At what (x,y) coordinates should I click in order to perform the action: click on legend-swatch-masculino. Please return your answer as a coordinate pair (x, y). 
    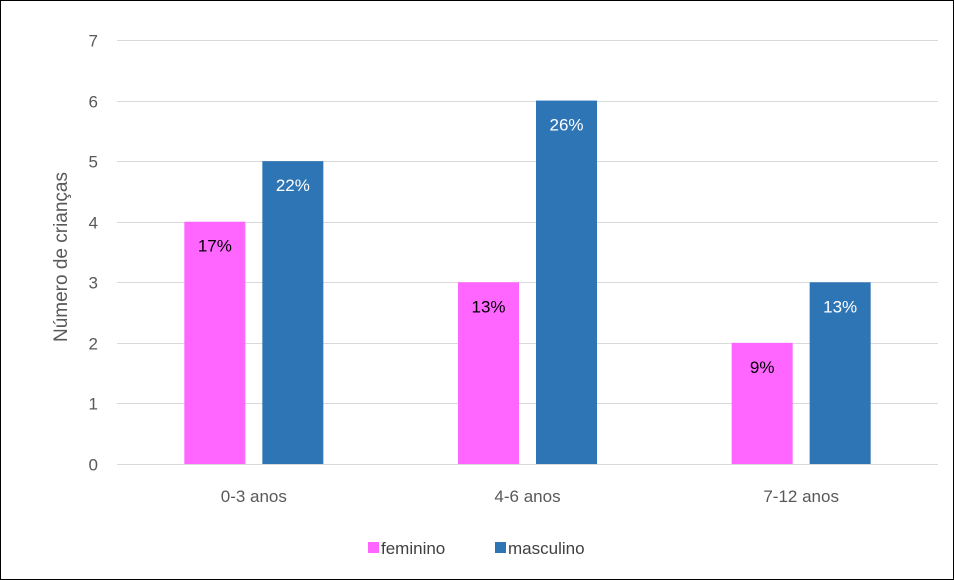
    Looking at the image, I should click on (500, 547).